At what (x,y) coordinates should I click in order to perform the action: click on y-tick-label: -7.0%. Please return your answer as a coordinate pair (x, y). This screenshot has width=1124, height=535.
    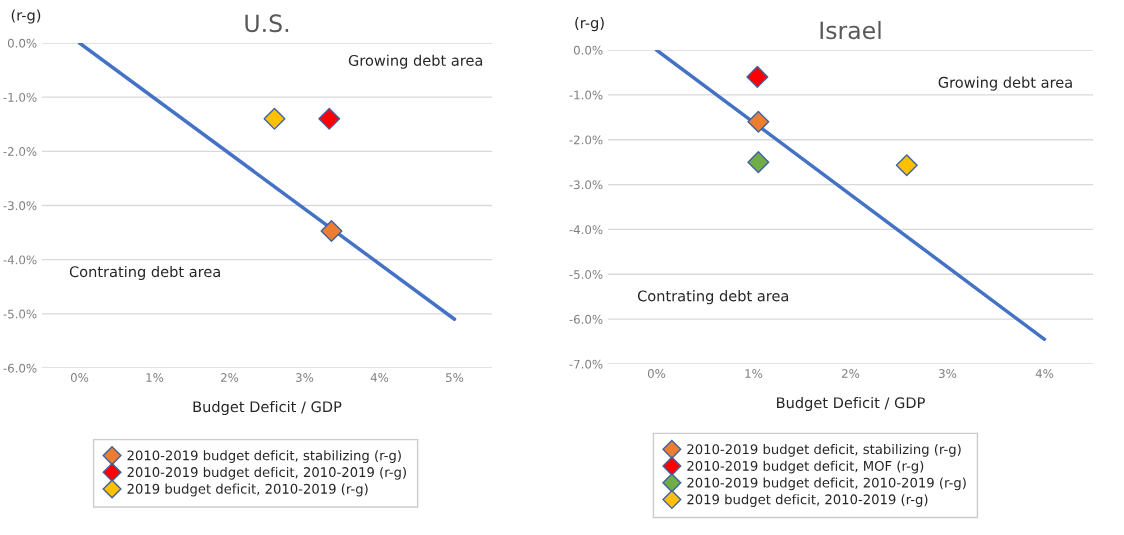
    Looking at the image, I should click on (586, 364).